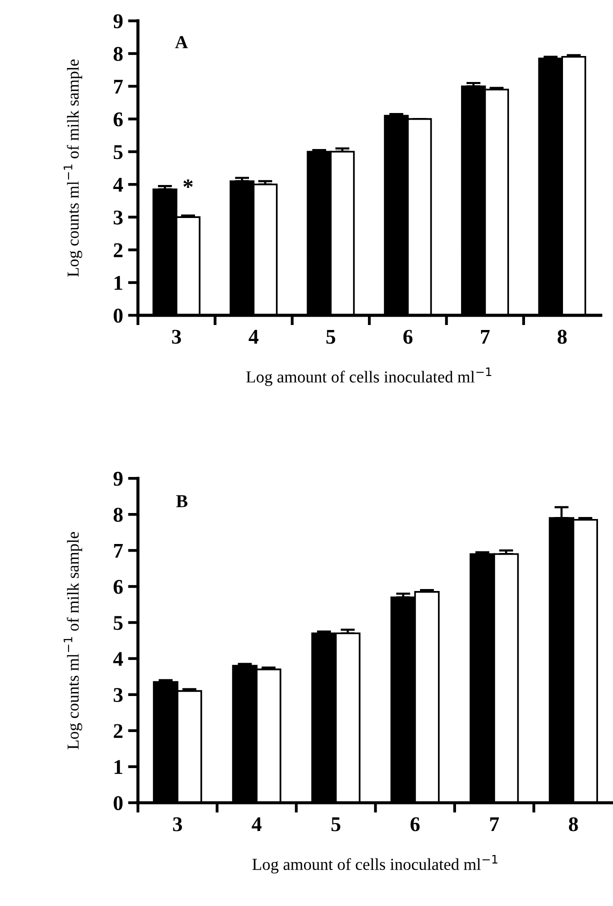 The width and height of the screenshot is (613, 906). I want to click on annotation: *, so click(188, 183).